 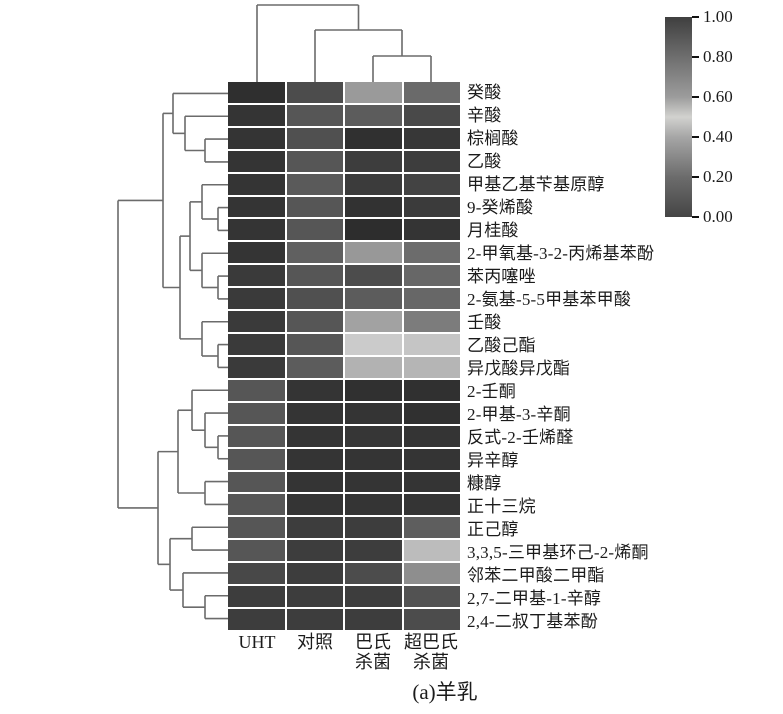 What do you see at coordinates (519, 368) in the screenshot?
I see `row-label: 异戊酸异戊酯` at bounding box center [519, 368].